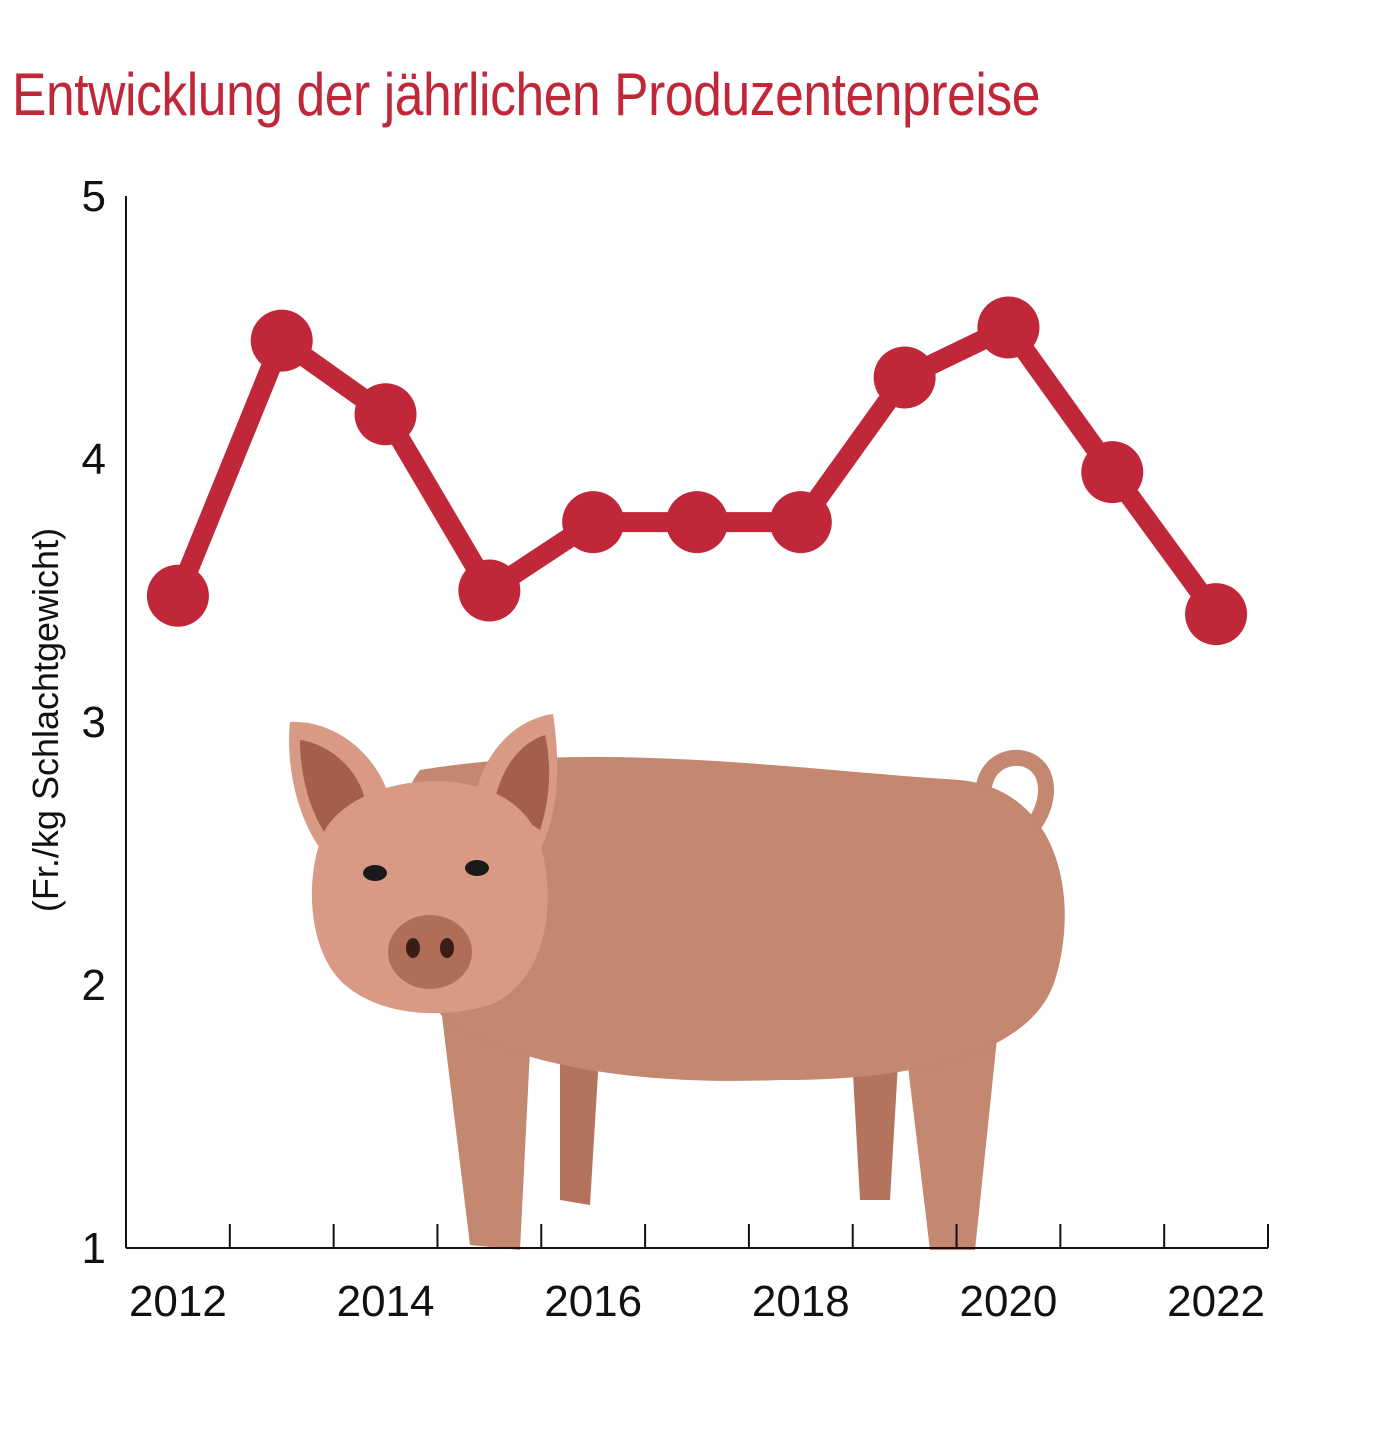  Describe the element at coordinates (94, 985) in the screenshot. I see `y-tick-label: 2` at that location.